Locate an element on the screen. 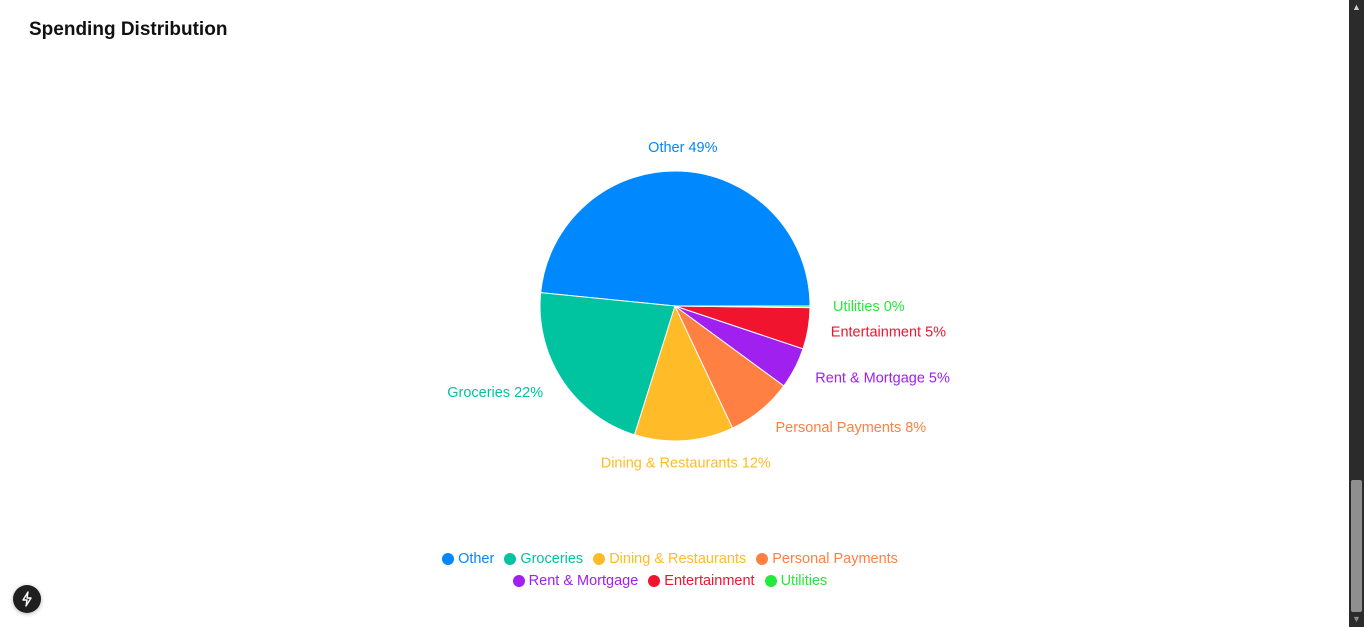 Image resolution: width=1364 pixels, height=627 pixels. slice-label-utilities: Utilities 0% is located at coordinates (869, 307).